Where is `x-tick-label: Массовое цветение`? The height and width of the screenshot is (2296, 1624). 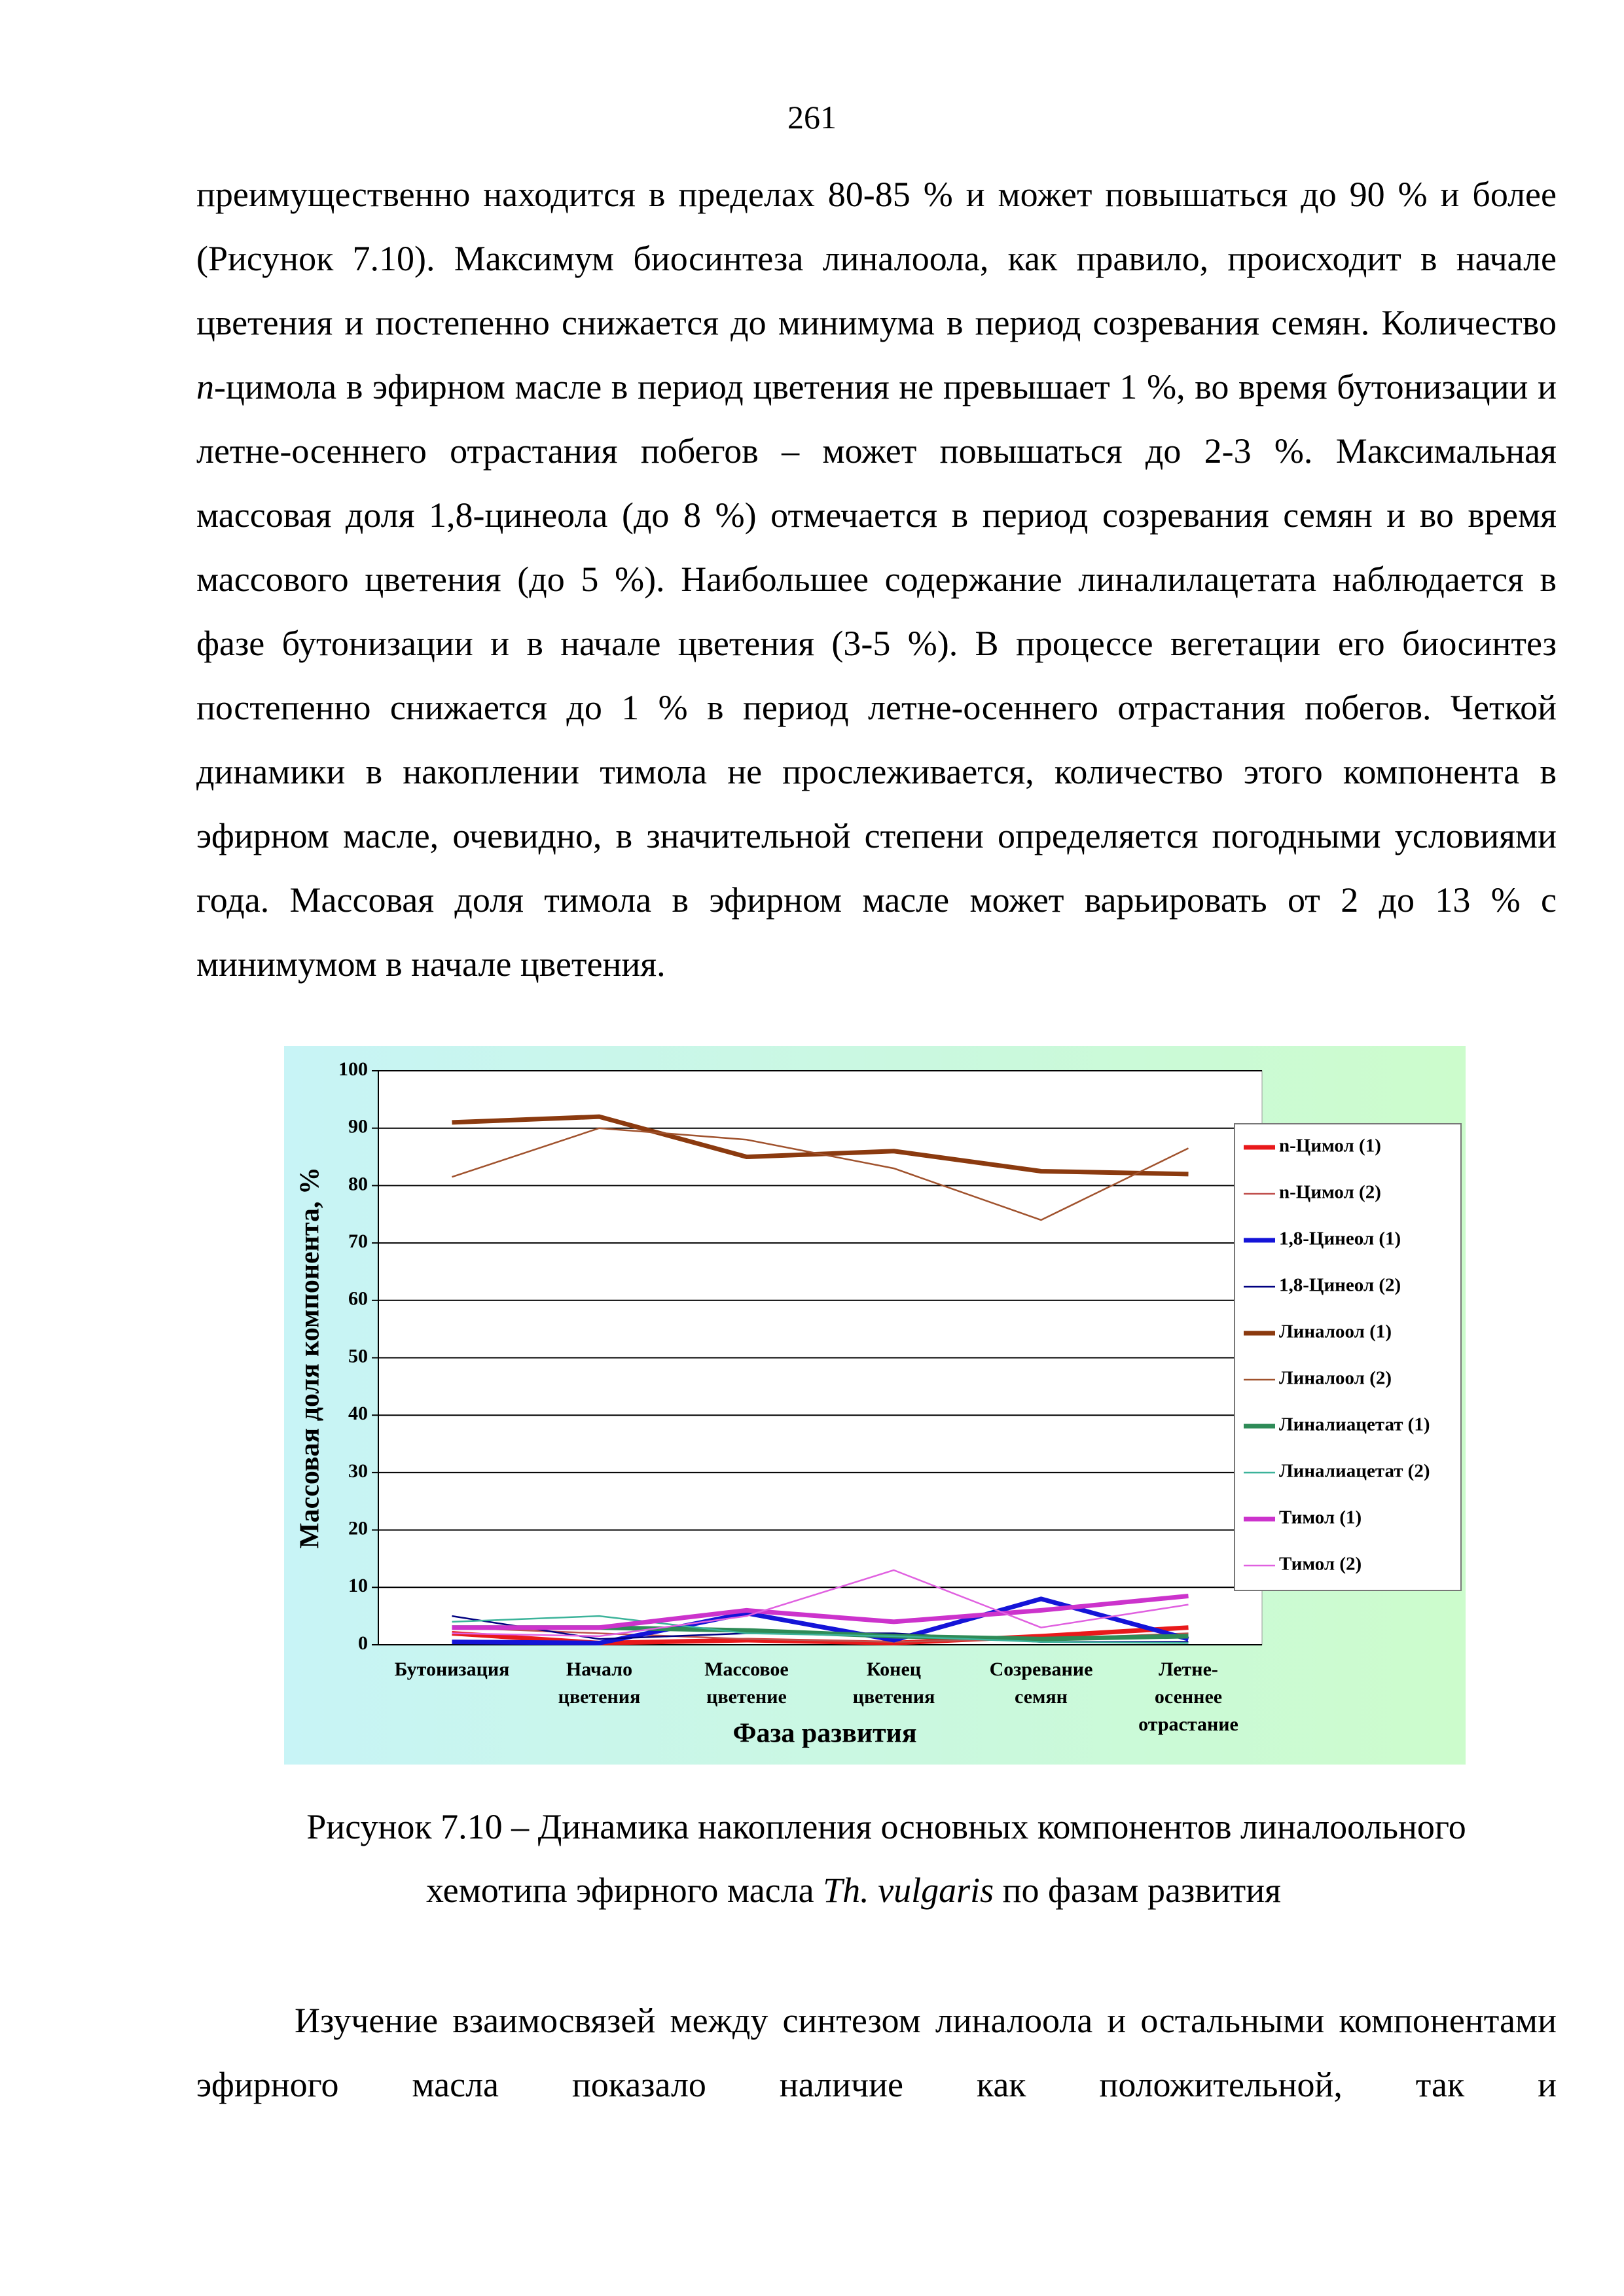 x-tick-label: Массовое цветение is located at coordinates (746, 1683).